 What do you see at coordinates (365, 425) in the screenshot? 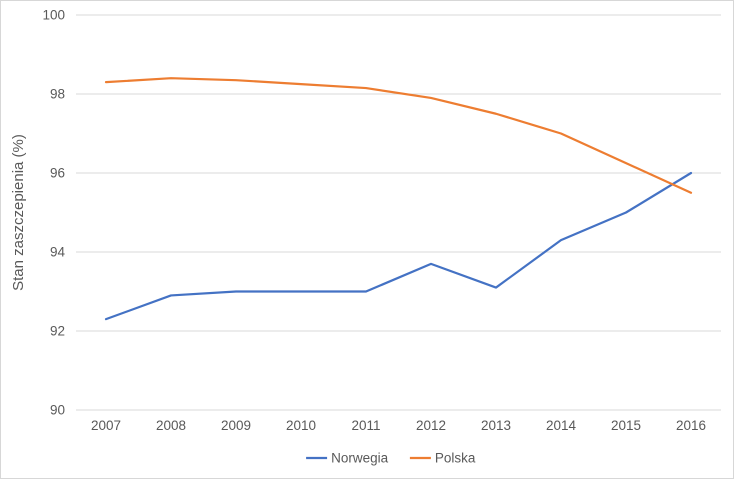
I see `x-tick-label: 2011` at bounding box center [365, 425].